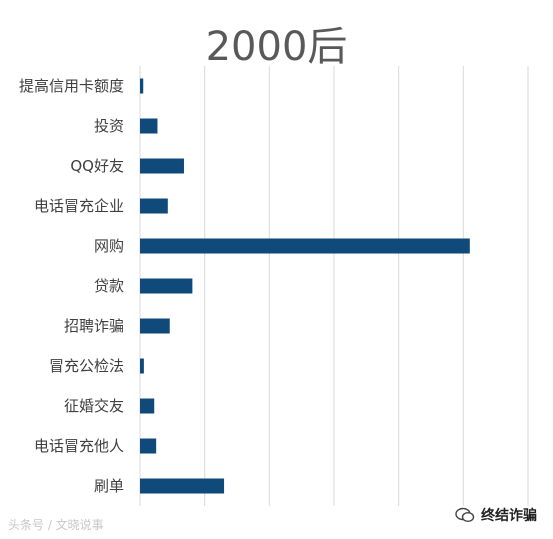  Describe the element at coordinates (109, 286) in the screenshot. I see `category-label: 贷款` at that location.